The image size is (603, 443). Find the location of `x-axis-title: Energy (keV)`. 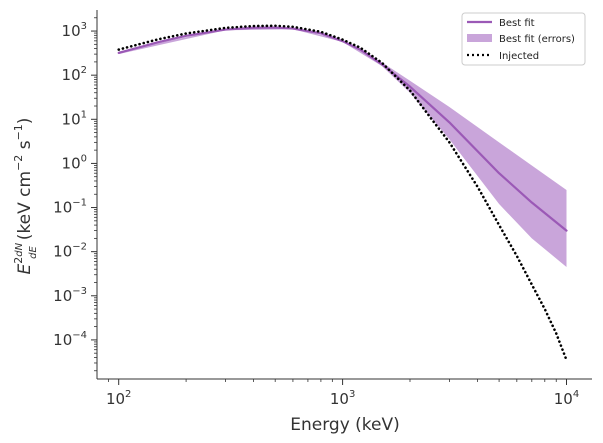

x-axis-title: Energy (keV) is located at coordinates (345, 425).